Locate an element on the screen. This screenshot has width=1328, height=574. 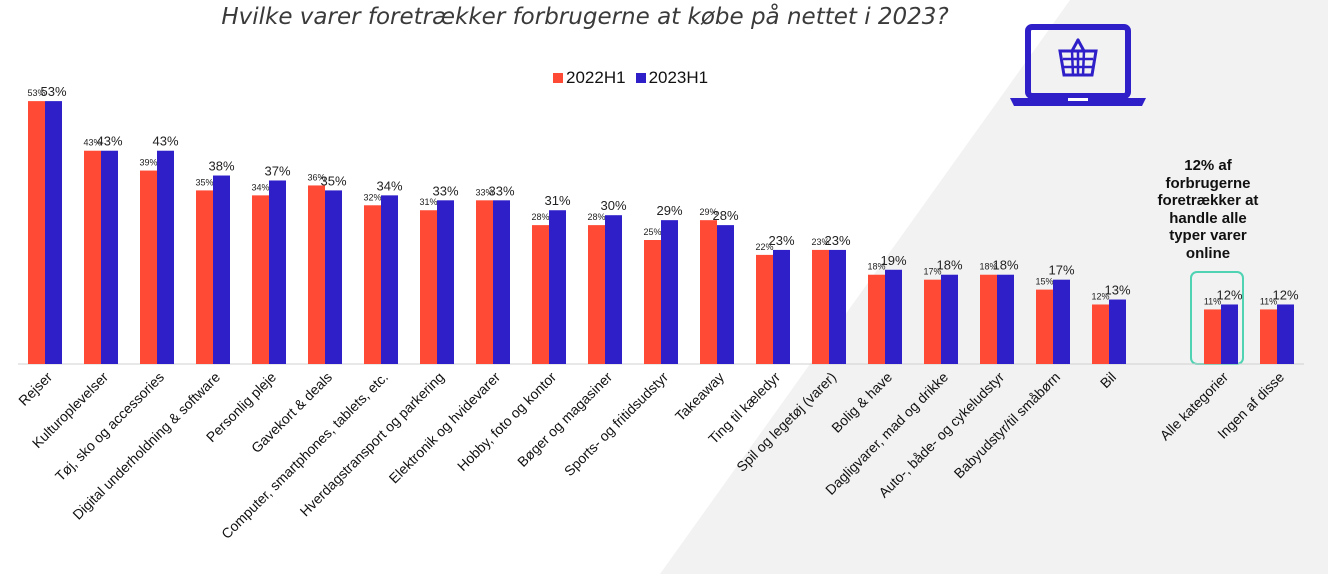
data-label-2023h1-rejser: 53% is located at coordinates (53, 91).